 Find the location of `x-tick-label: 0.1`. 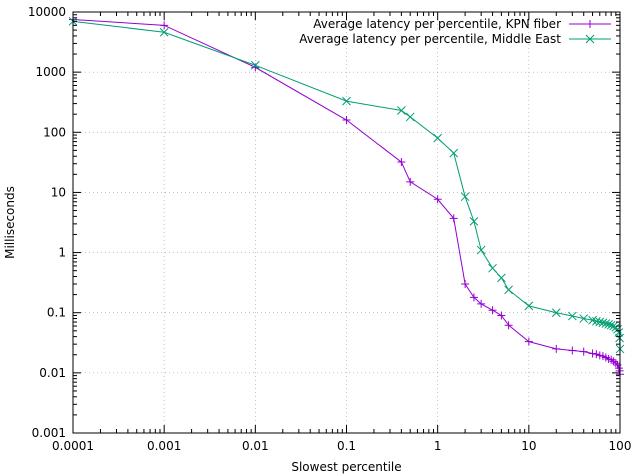

x-tick-label: 0.1 is located at coordinates (346, 446).